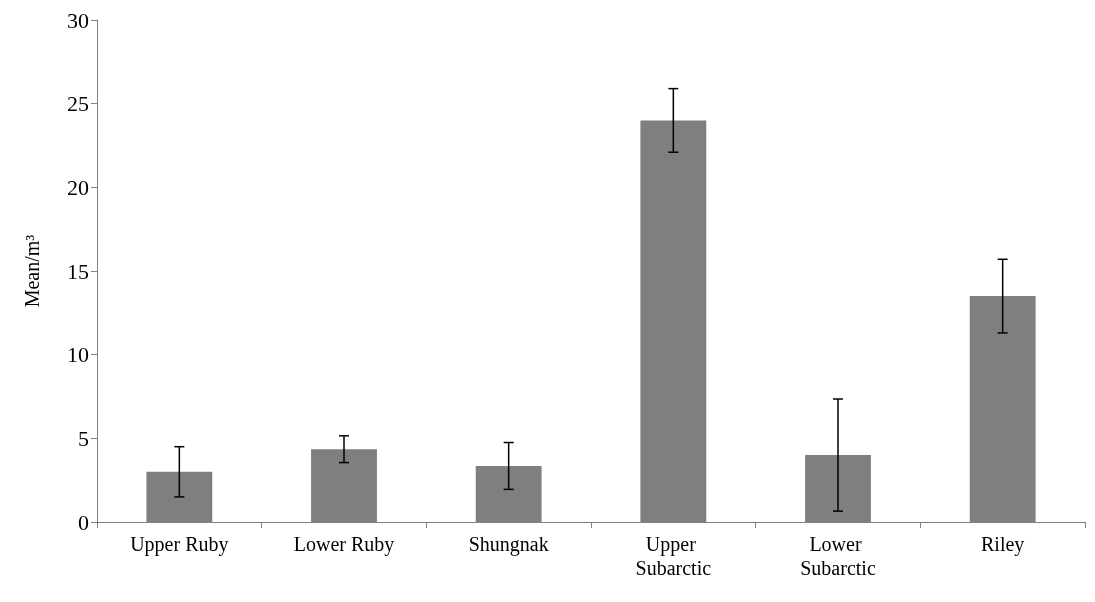 The image size is (1095, 602). Describe the element at coordinates (78, 104) in the screenshot. I see `y-tick-label: 25` at that location.